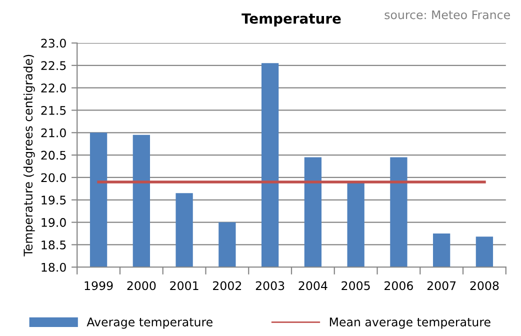  I want to click on y-tick-label: 18.0, so click(54, 267).